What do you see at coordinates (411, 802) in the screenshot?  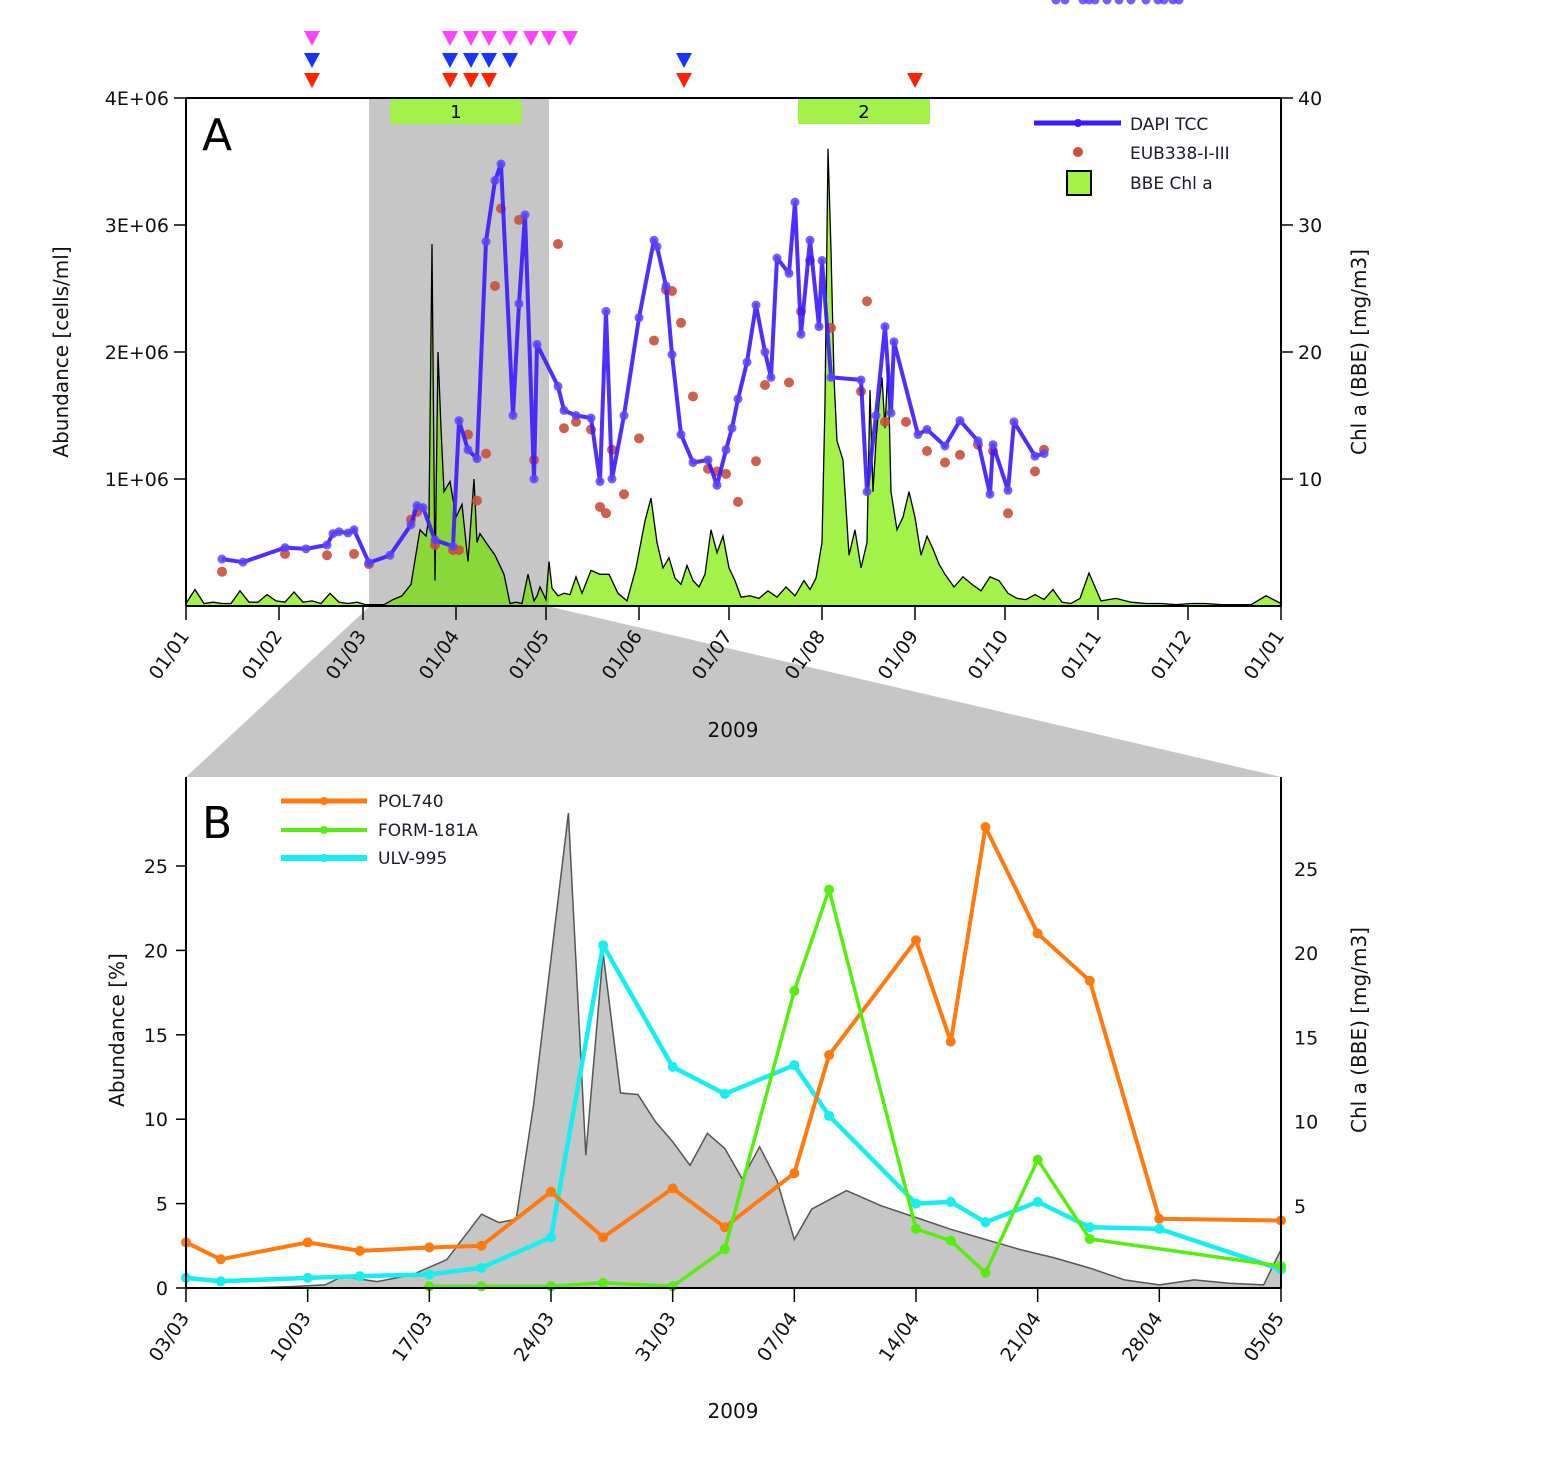 I see `legend-label-pol740: POL740` at bounding box center [411, 802].